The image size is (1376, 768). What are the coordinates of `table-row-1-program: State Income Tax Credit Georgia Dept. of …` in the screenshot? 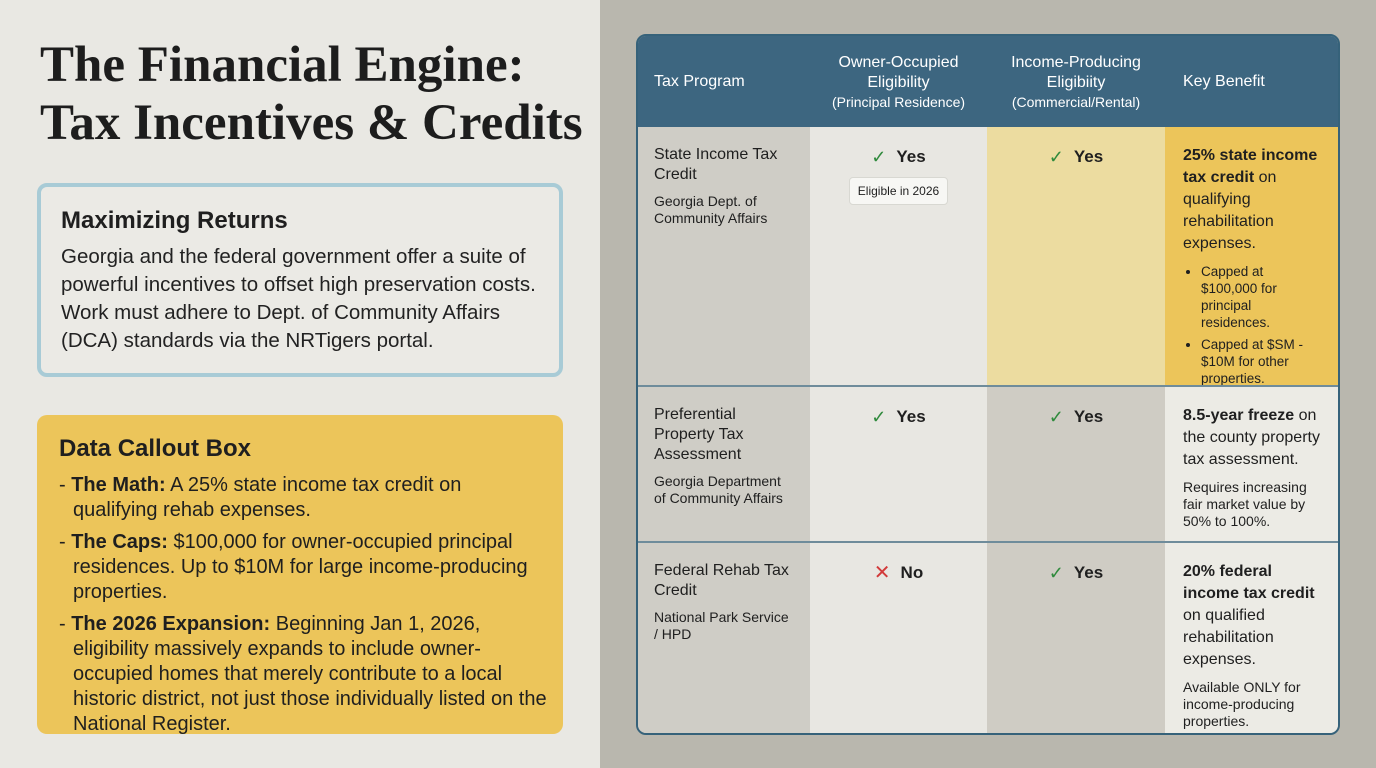 It's located at (724, 256).